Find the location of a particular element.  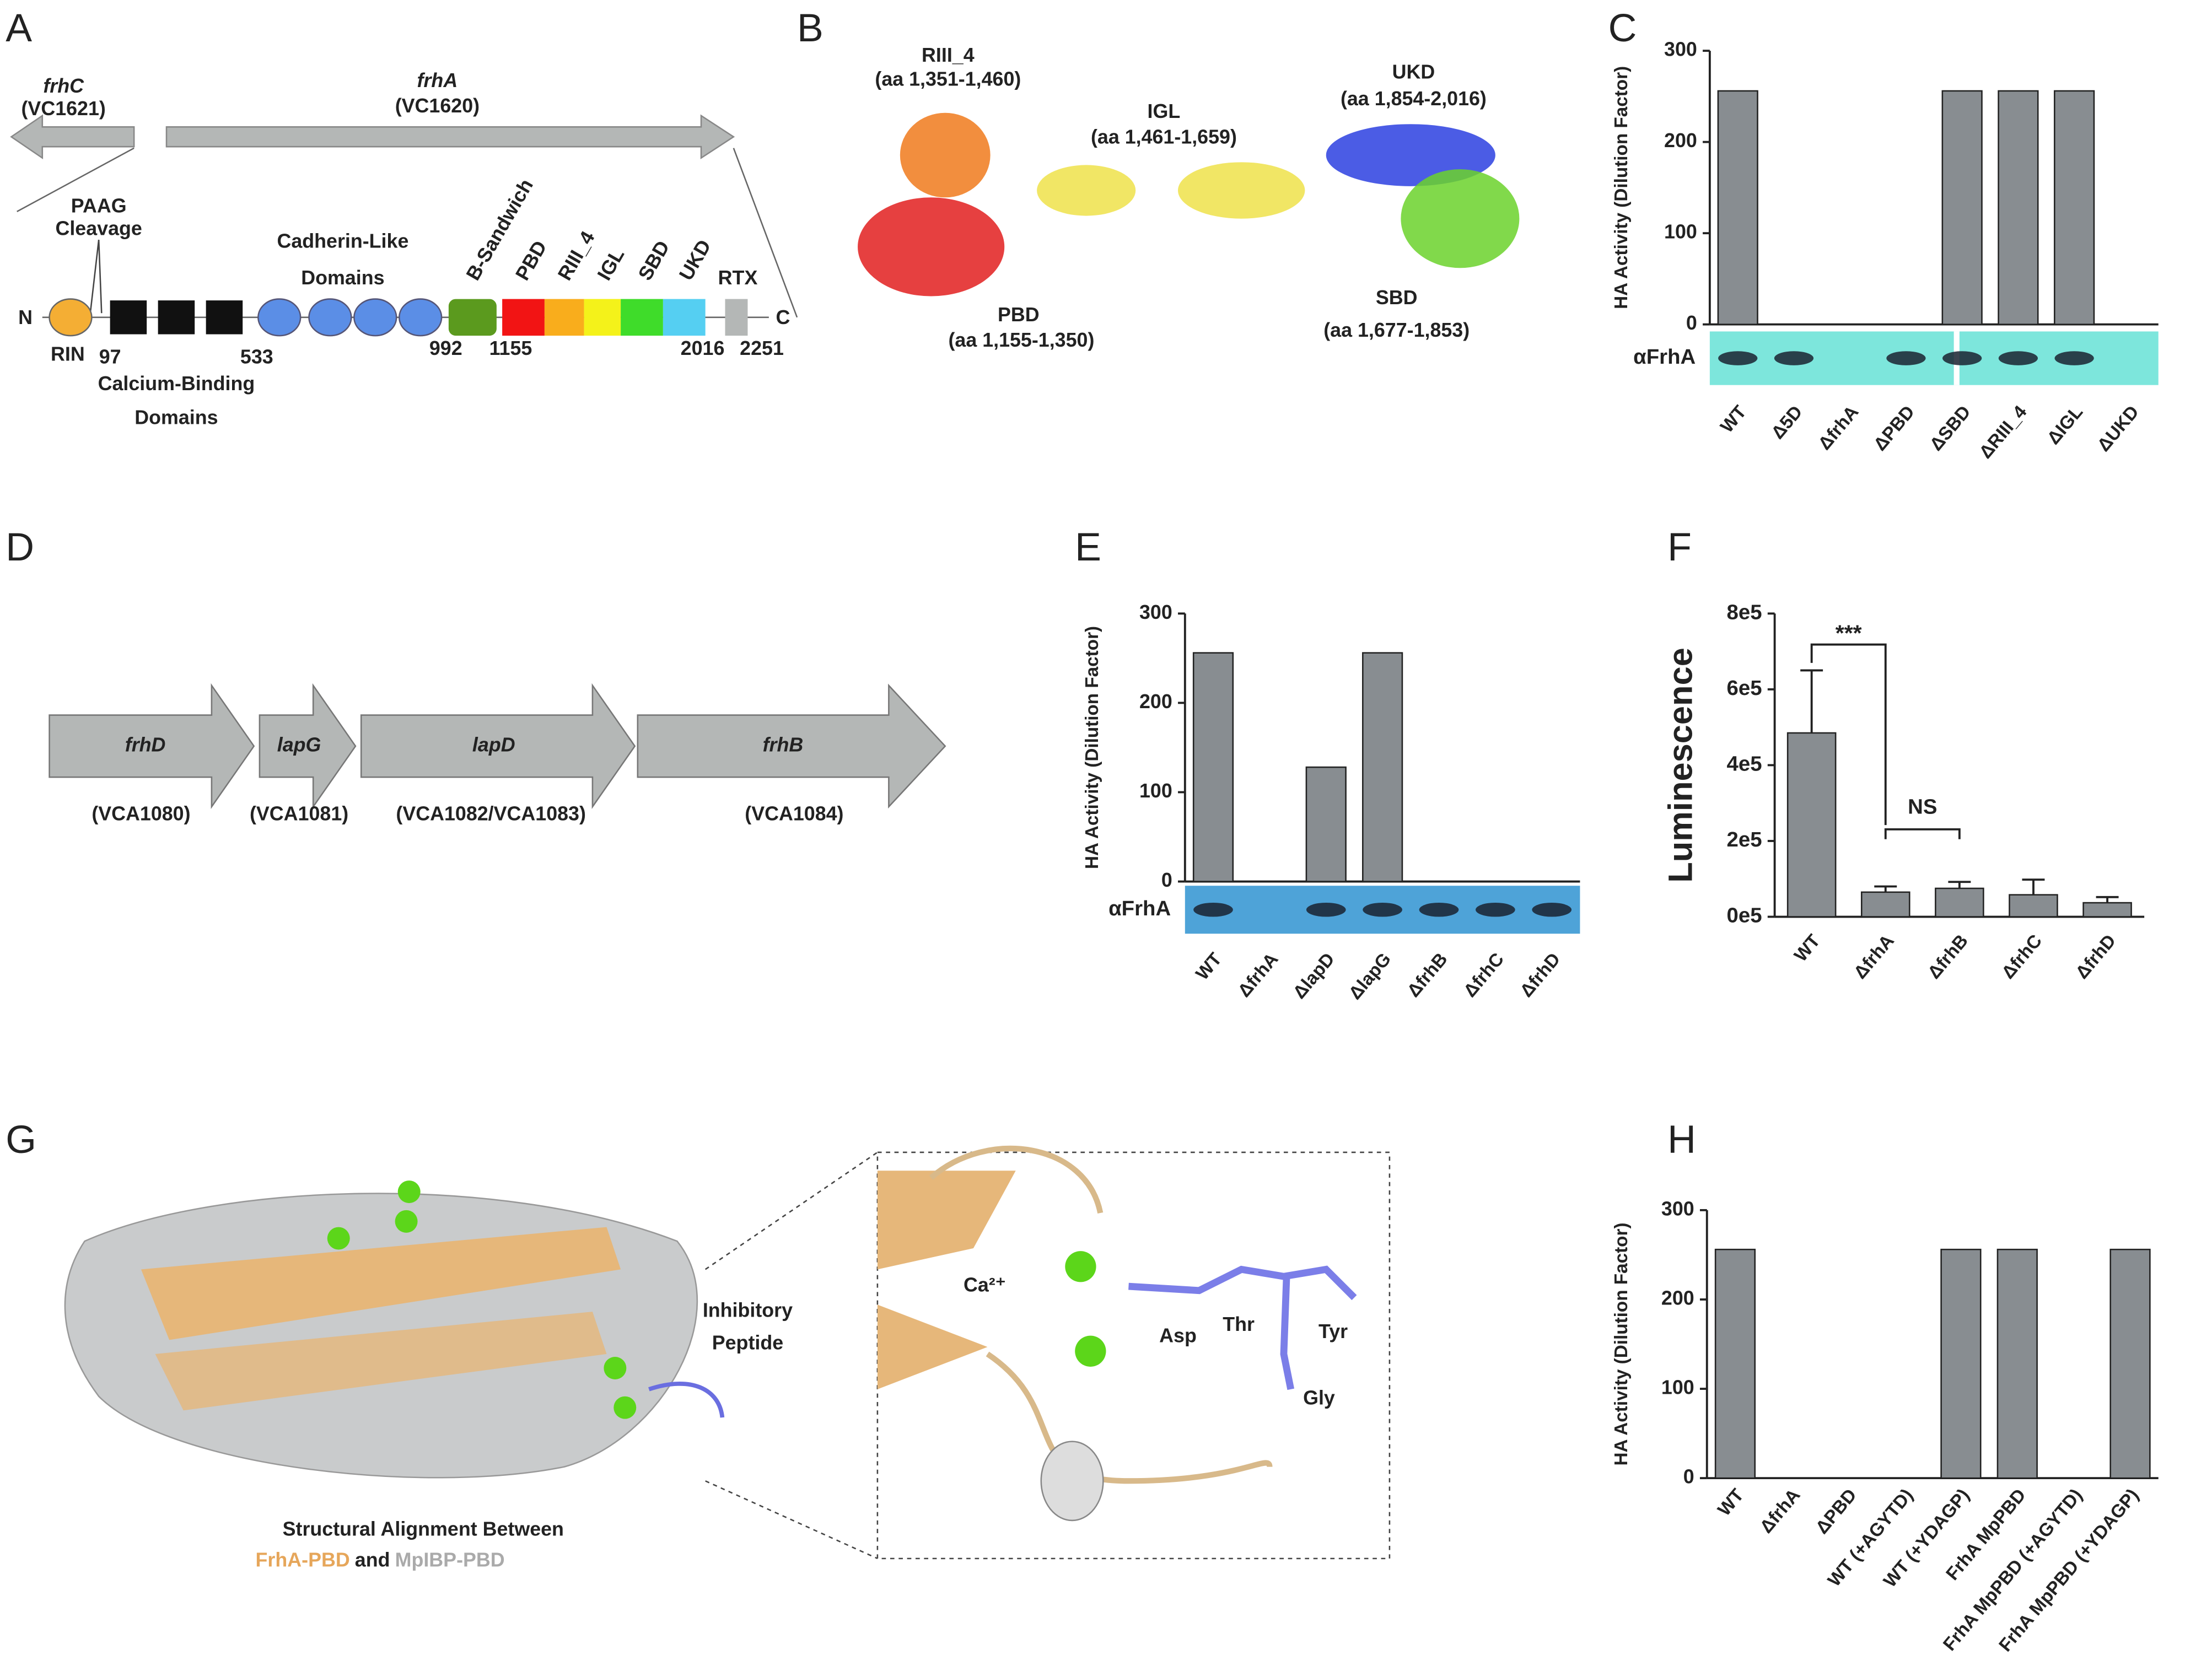

x-tick-label: ΔPBD is located at coordinates (1836, 1511).